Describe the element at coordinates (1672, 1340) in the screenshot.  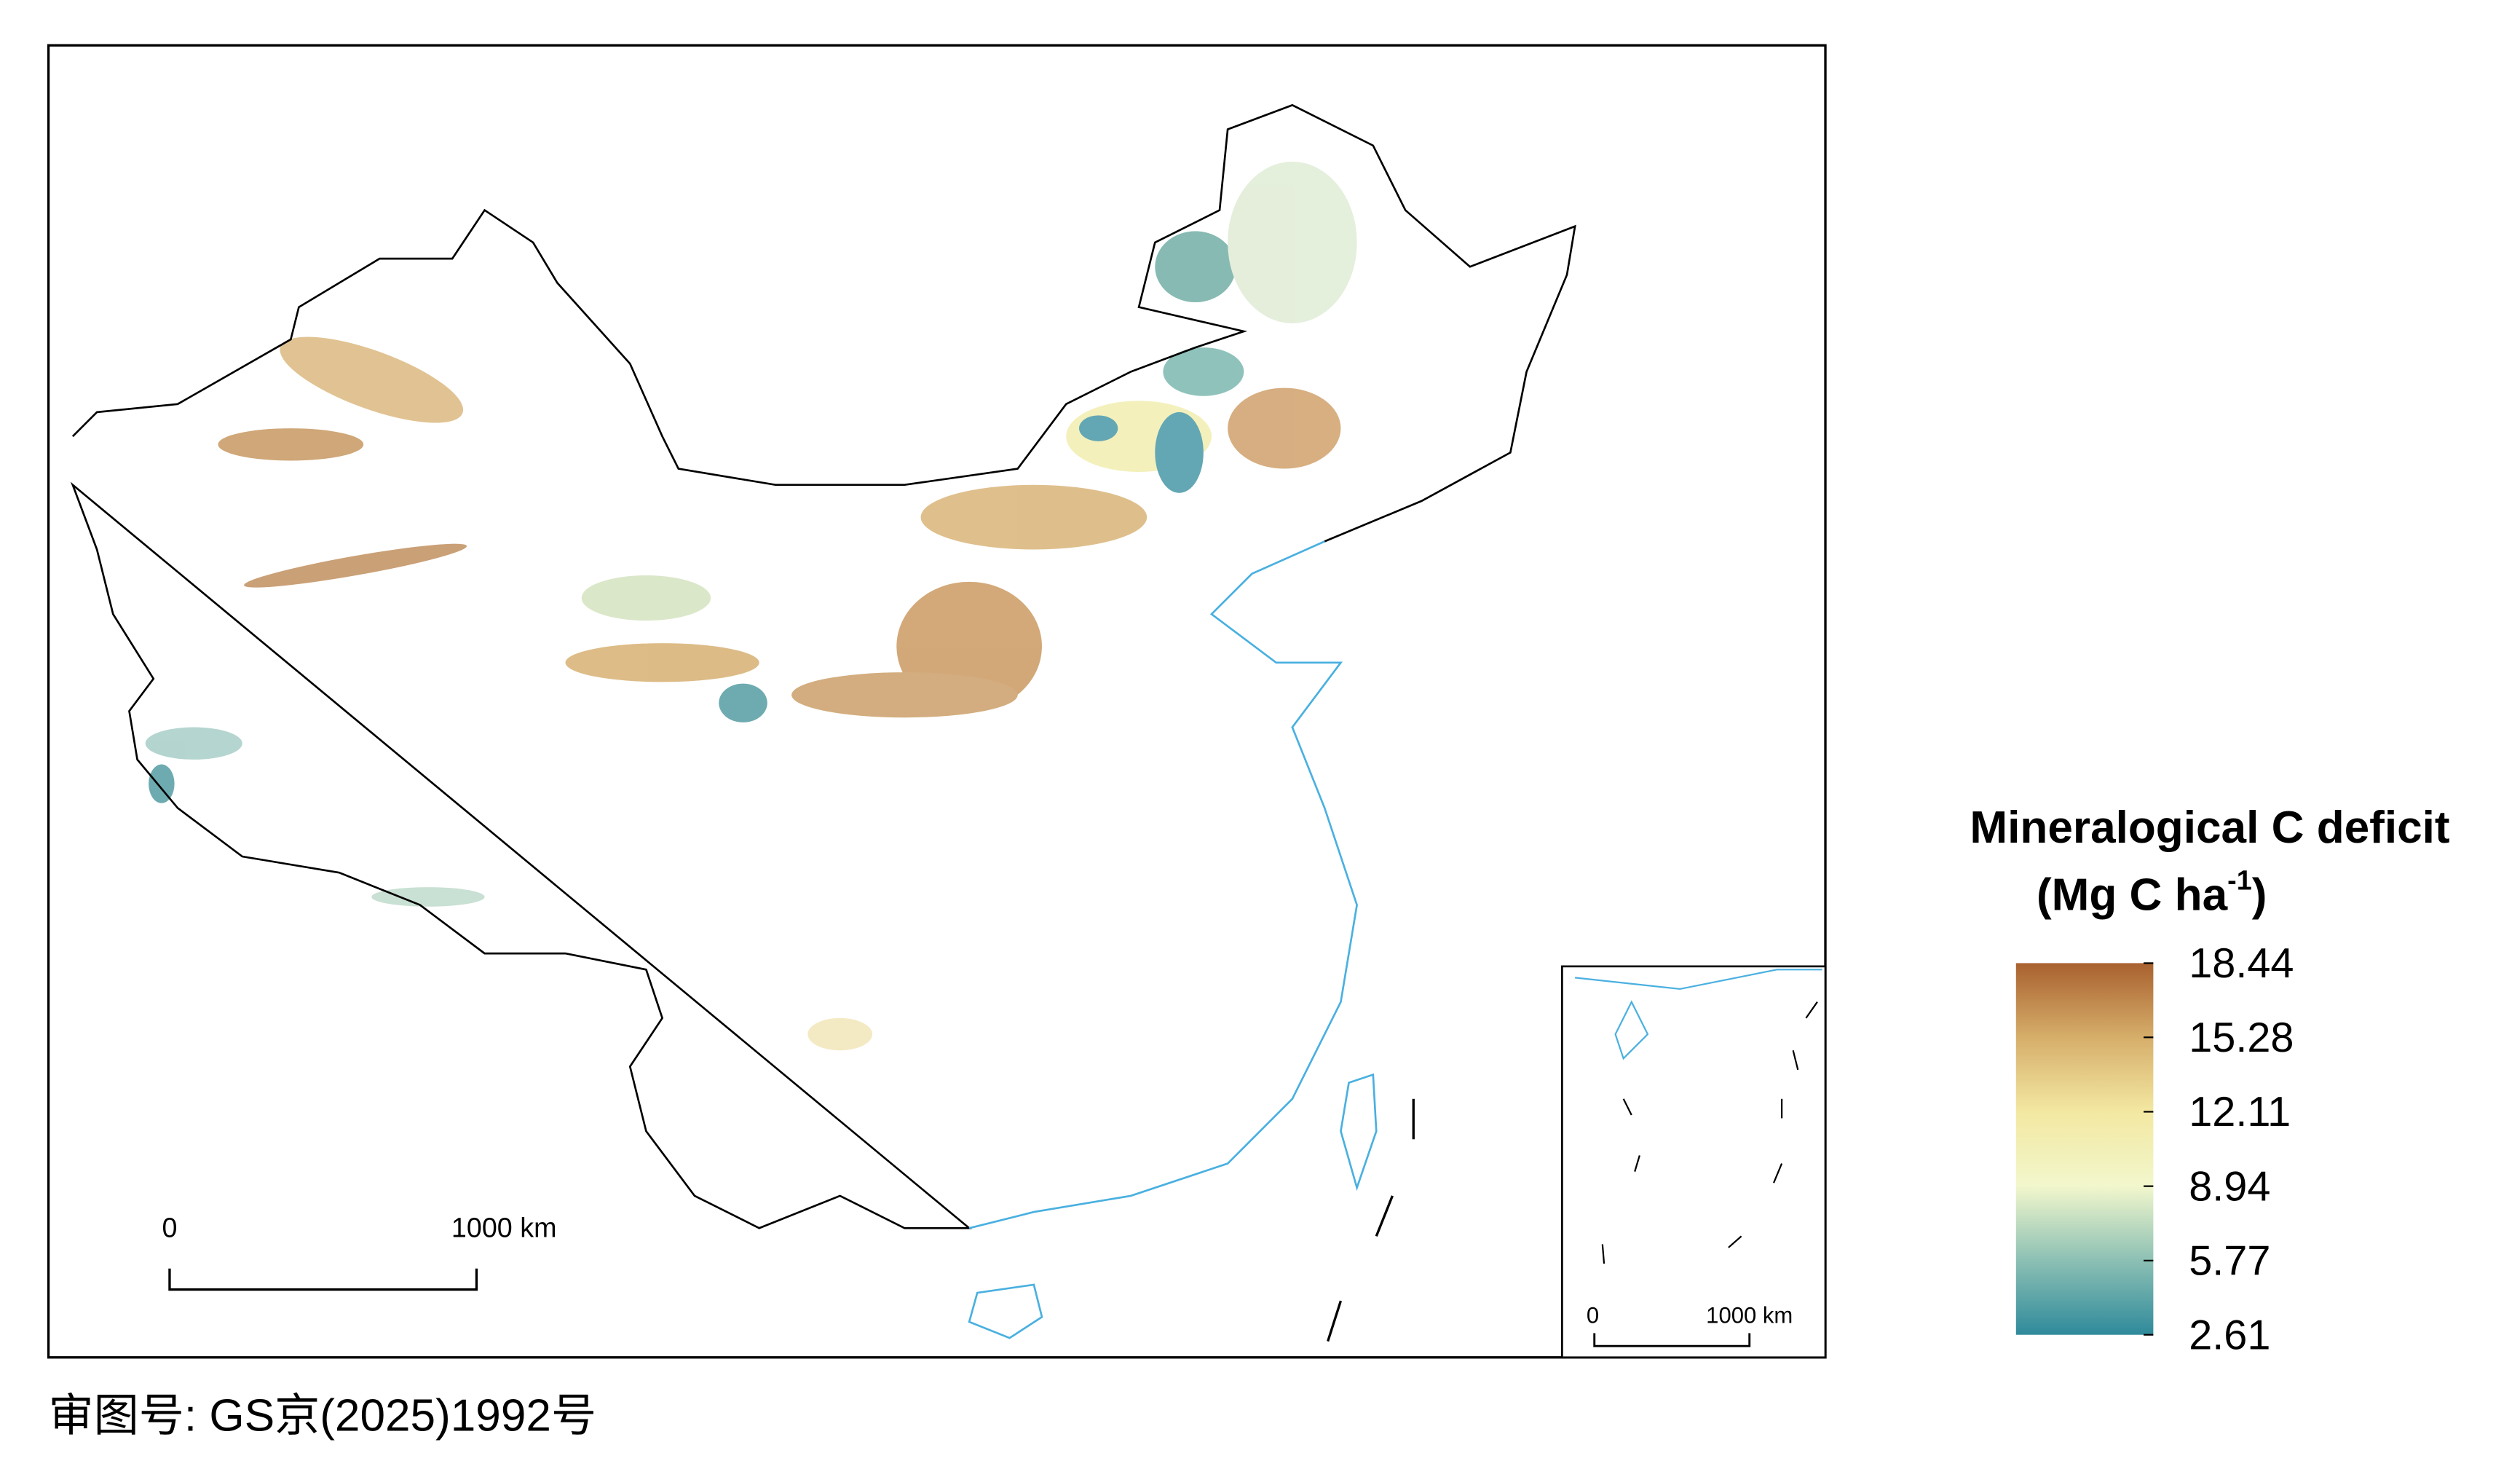
I see `inset-scale-bar` at that location.